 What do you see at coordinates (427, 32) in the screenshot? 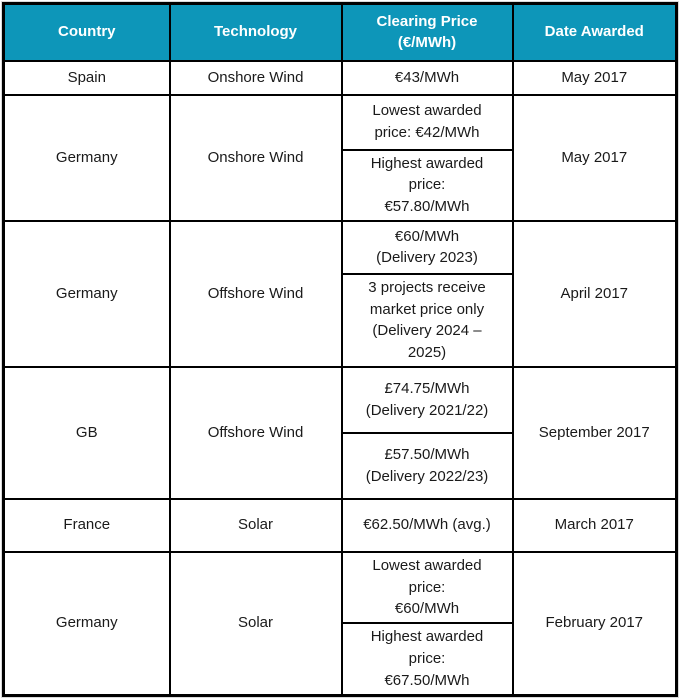
I see `header-cell-clearing-price: Clearing Price (€/MWh)` at bounding box center [427, 32].